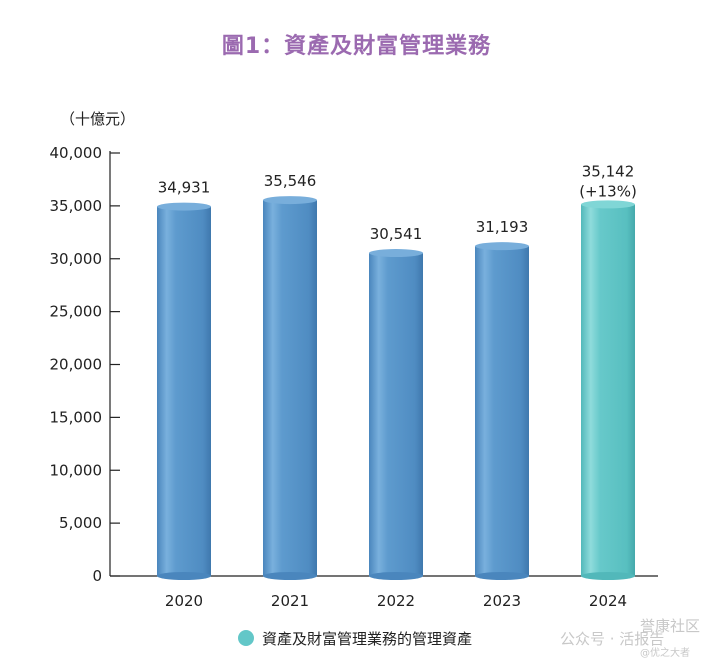  Describe the element at coordinates (80, 523) in the screenshot. I see `y-tick-label: 5,000` at that location.